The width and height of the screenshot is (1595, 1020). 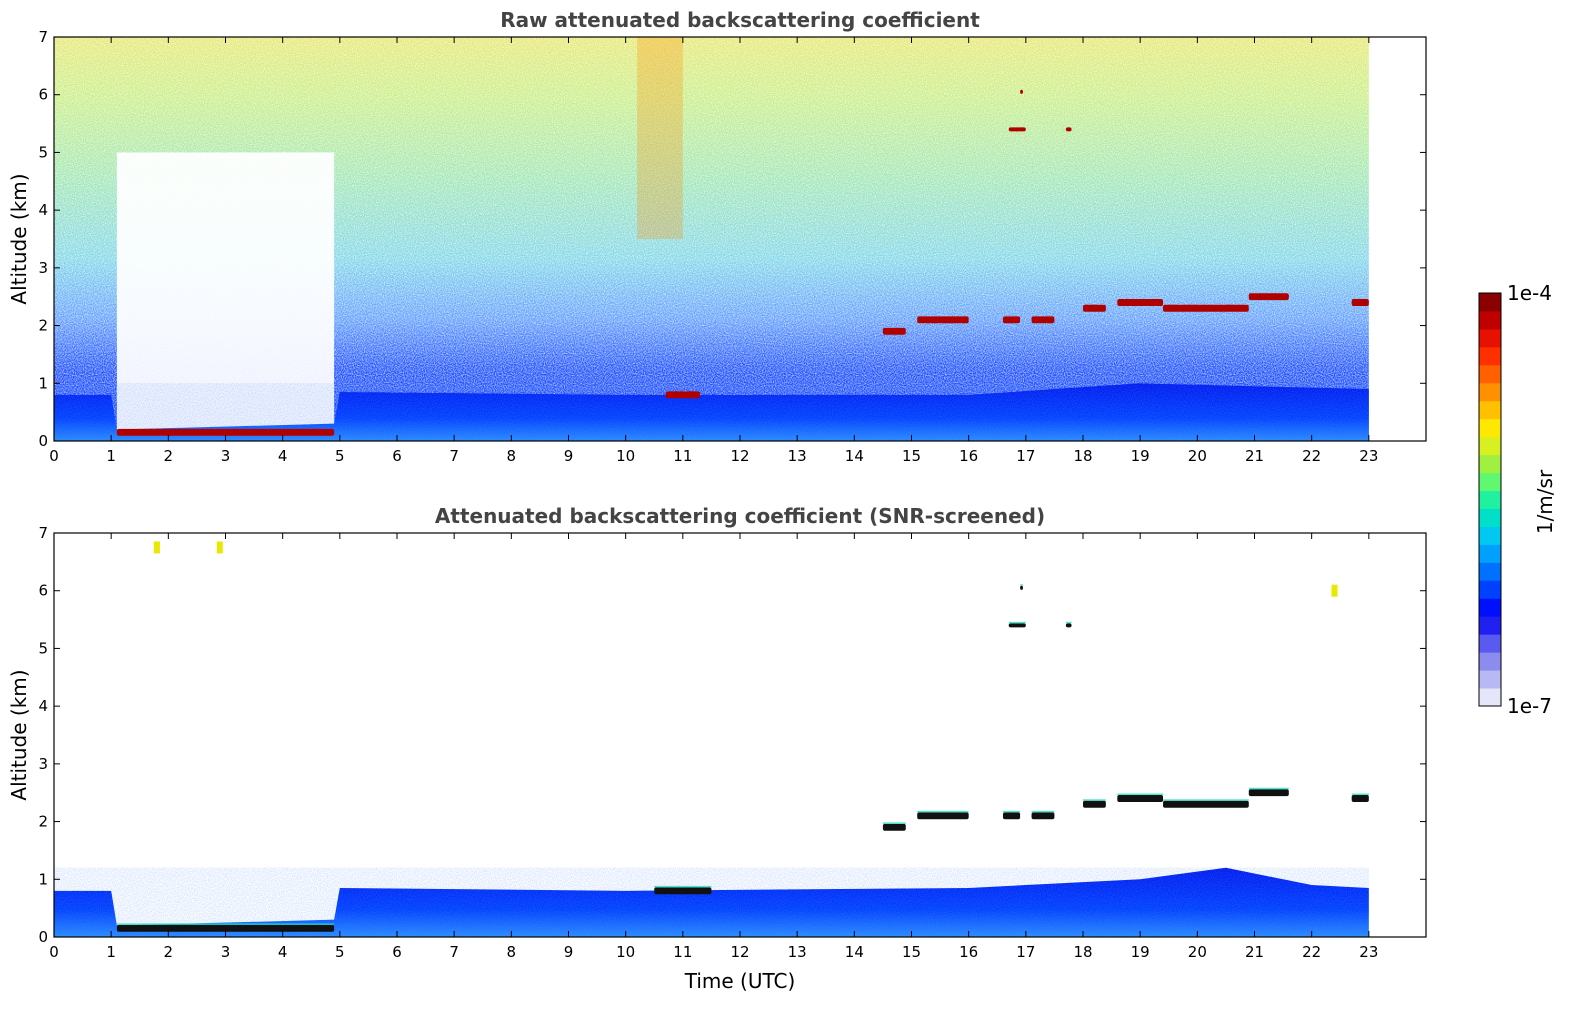 What do you see at coordinates (19, 238) in the screenshot?
I see `ylabel-raw: Altitude (km)` at bounding box center [19, 238].